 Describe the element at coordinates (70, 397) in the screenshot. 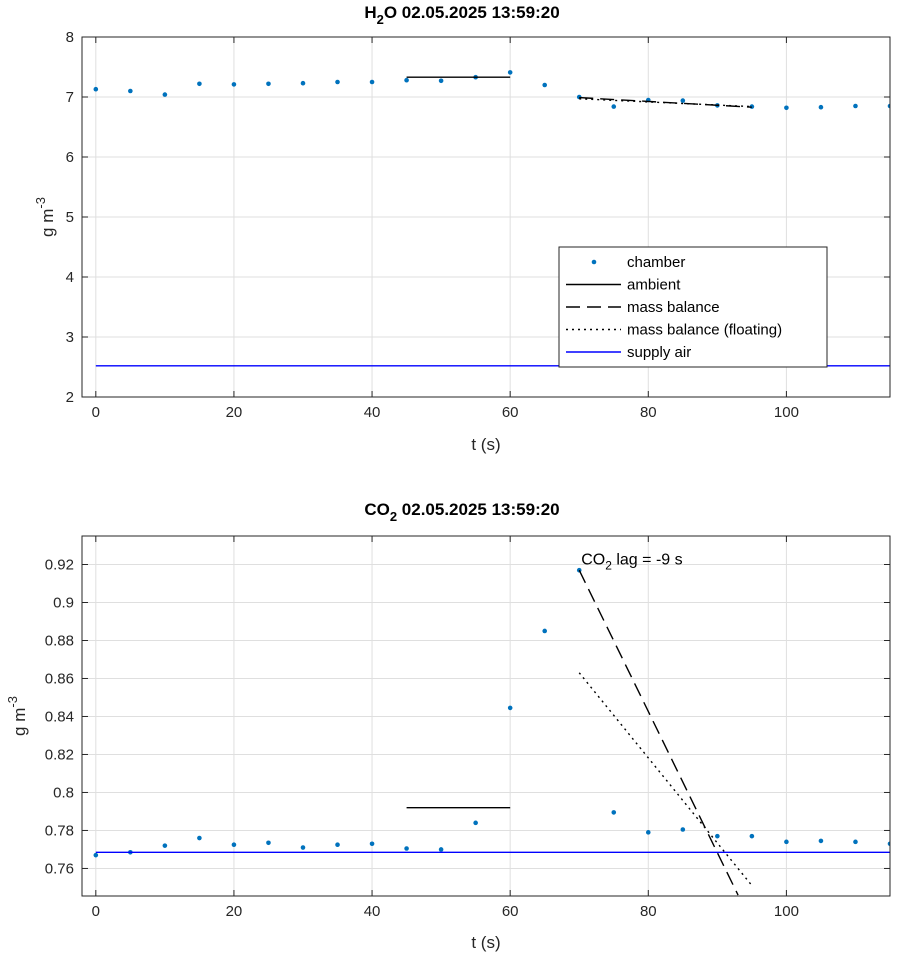

I see `y-tick-label: 2` at that location.